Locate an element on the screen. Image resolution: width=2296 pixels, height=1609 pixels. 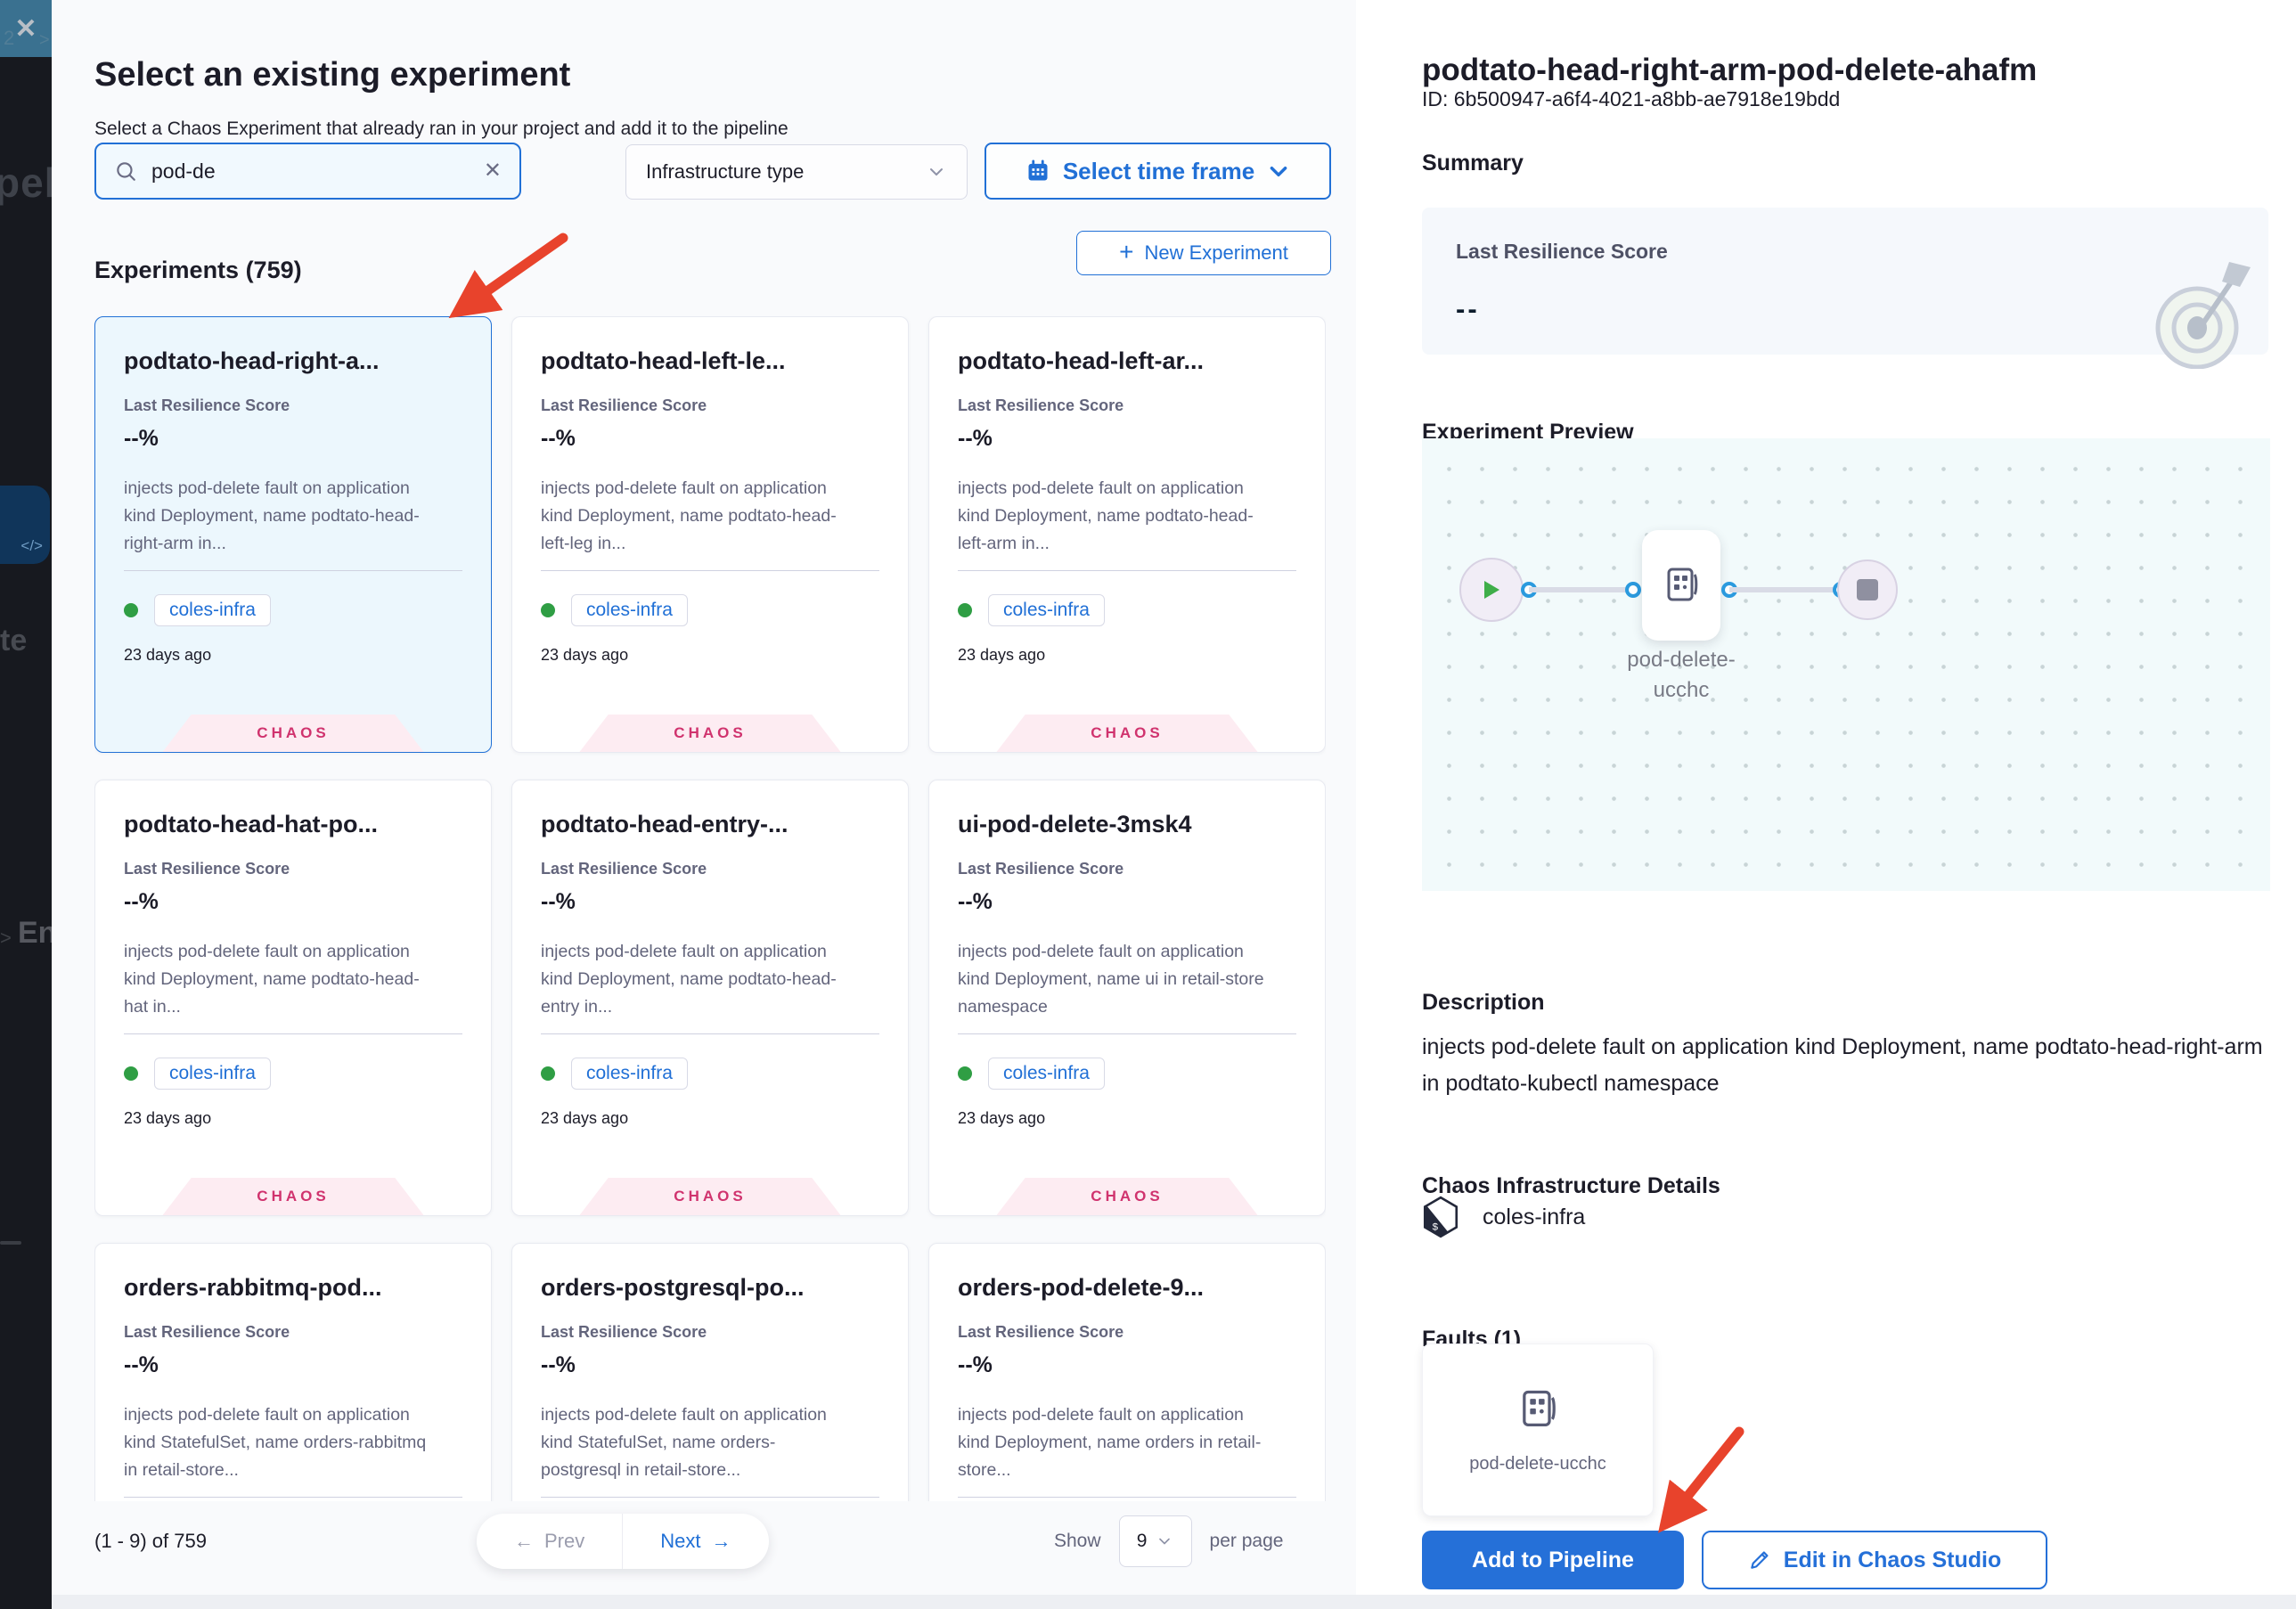
fault-card: pod-delete-ucchc is located at coordinates (1538, 1430).